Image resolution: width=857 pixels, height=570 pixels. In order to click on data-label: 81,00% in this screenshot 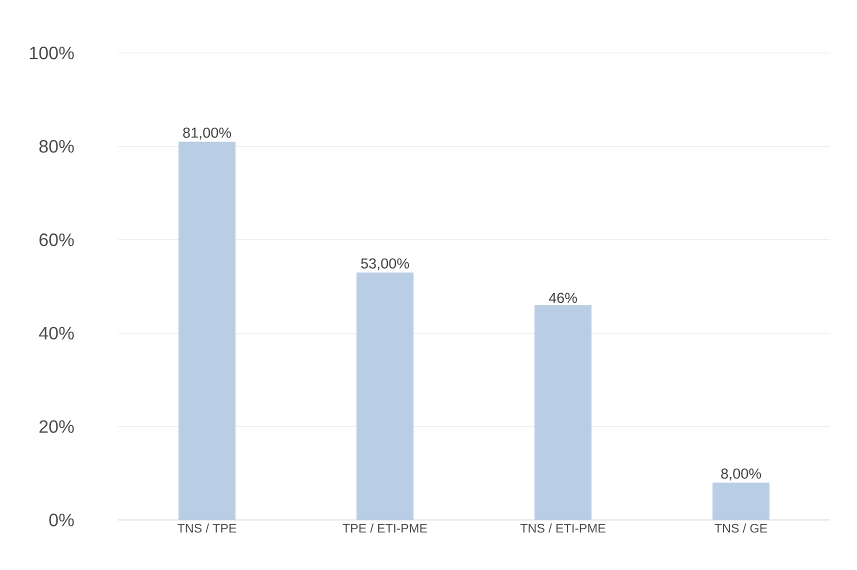, I will do `click(207, 134)`.